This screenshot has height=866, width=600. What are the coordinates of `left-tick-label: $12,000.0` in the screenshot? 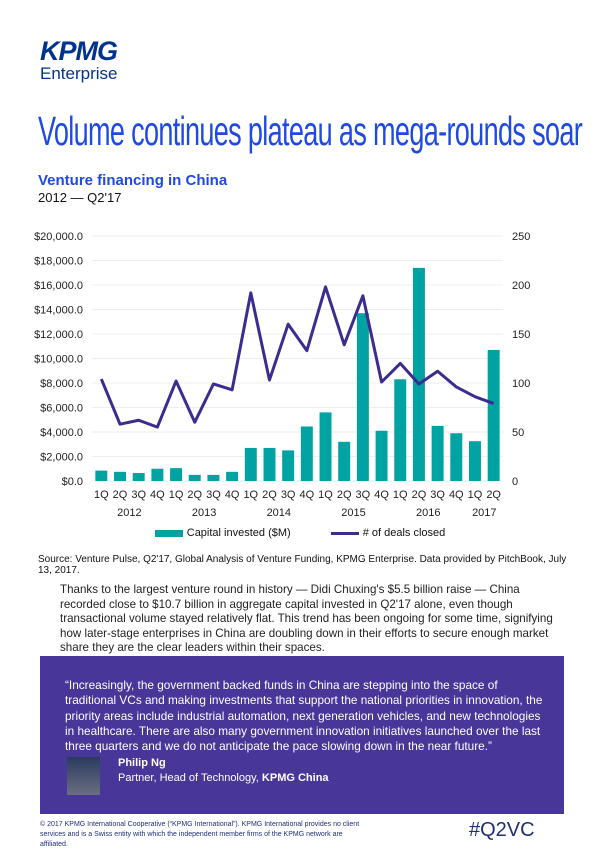 It's located at (58, 335).